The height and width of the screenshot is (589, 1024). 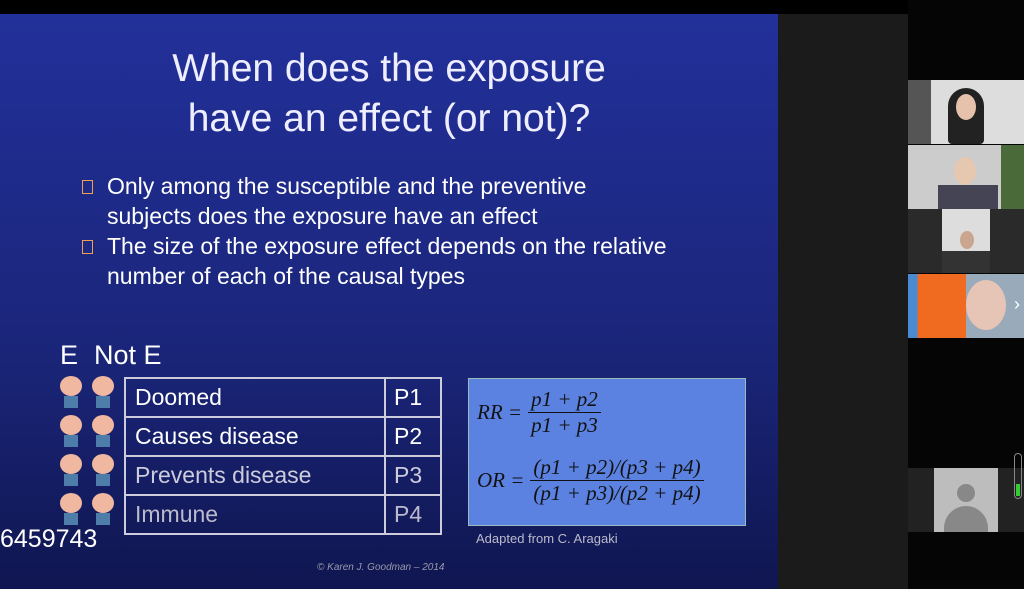 What do you see at coordinates (381, 567) in the screenshot?
I see `copyright: © Karen J. Goodman – 2014` at bounding box center [381, 567].